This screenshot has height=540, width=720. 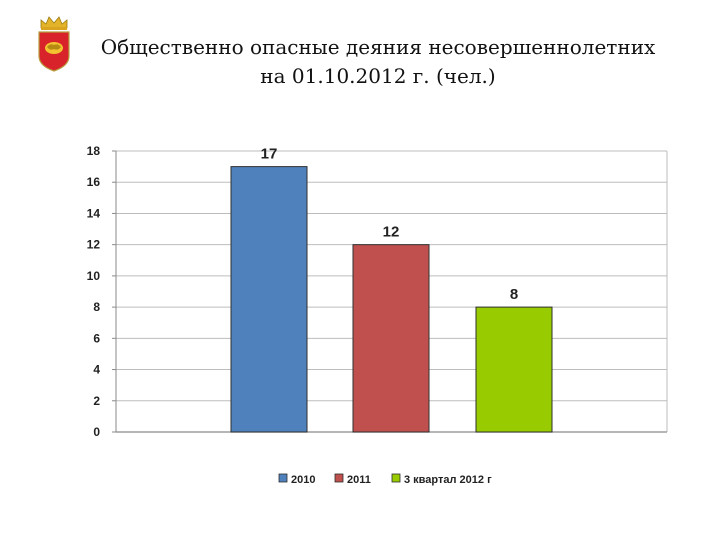 I want to click on legend-label-2: 2011, so click(x=359, y=480).